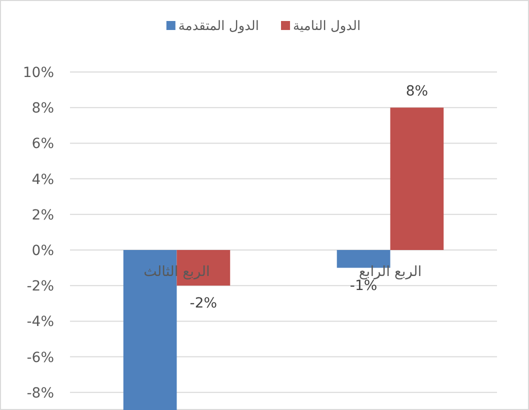 The image size is (529, 410). What do you see at coordinates (40, 393) in the screenshot?
I see `y-tick-label: -8%` at bounding box center [40, 393].